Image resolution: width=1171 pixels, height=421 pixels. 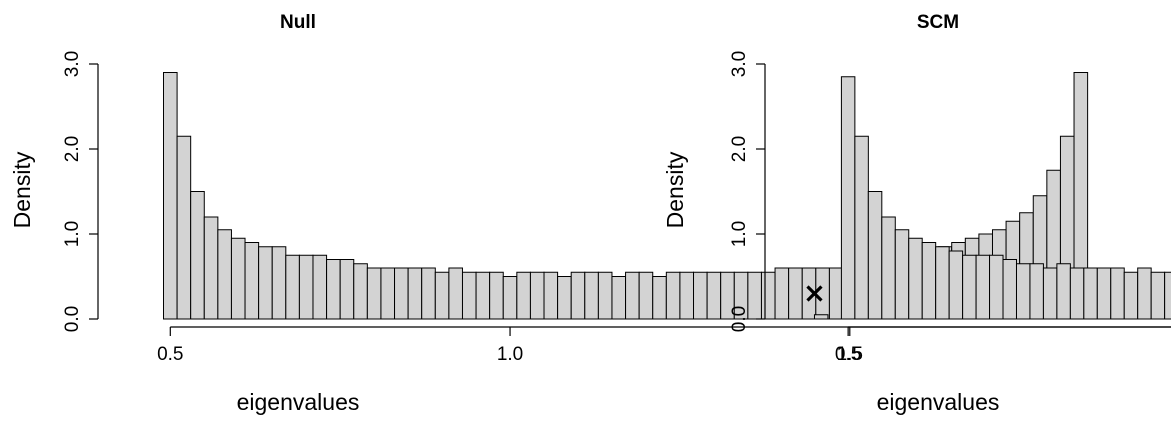 I want to click on x-tick-label: 1.5, so click(x=850, y=354).